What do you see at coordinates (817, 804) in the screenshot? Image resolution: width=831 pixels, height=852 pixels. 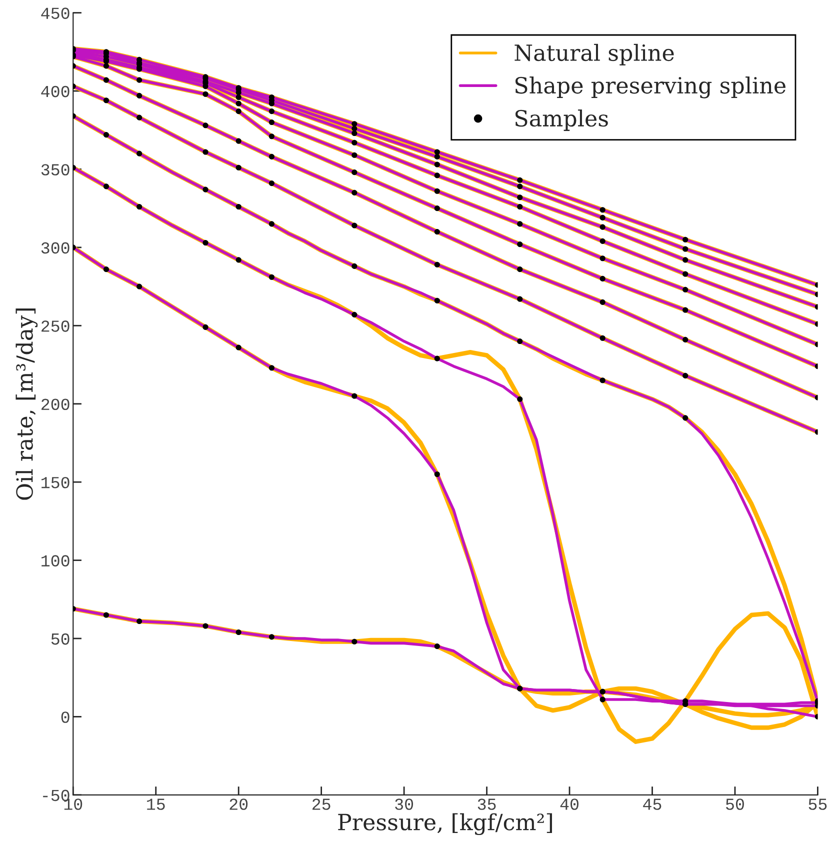 I see `x-tick-label: 55` at bounding box center [817, 804].